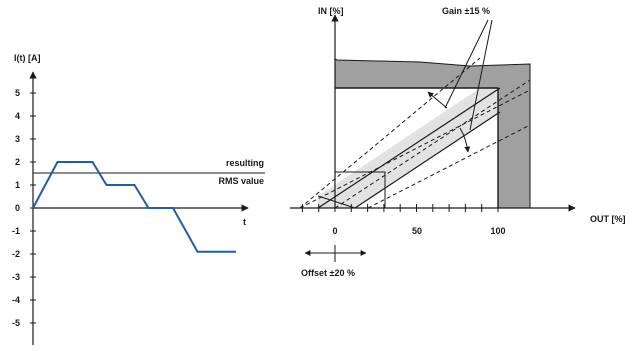 This screenshot has height=351, width=636. I want to click on out-tick-50: 50, so click(417, 231).